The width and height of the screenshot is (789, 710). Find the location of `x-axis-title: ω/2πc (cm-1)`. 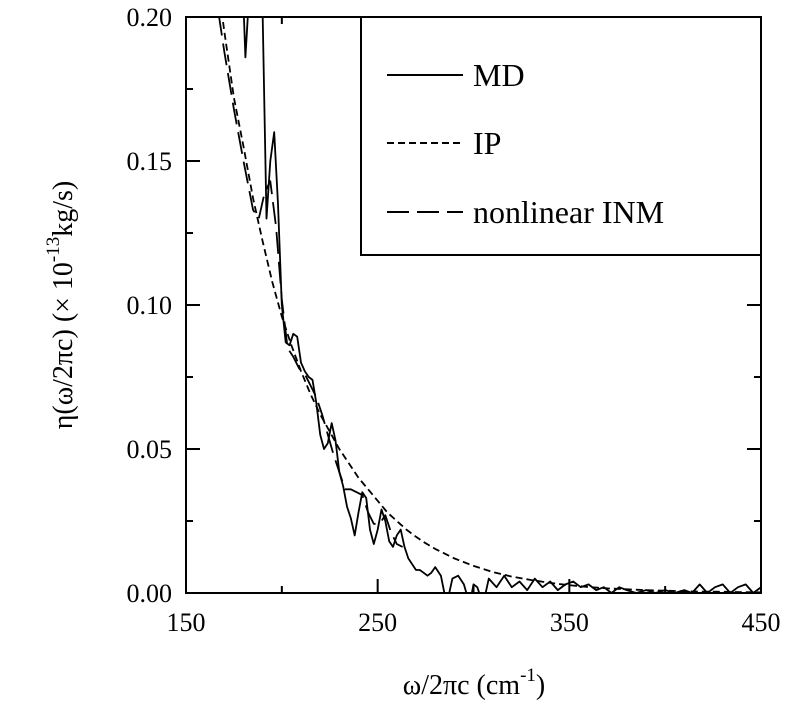

x-axis-title: ω/2πc (cm-1) is located at coordinates (474, 683).